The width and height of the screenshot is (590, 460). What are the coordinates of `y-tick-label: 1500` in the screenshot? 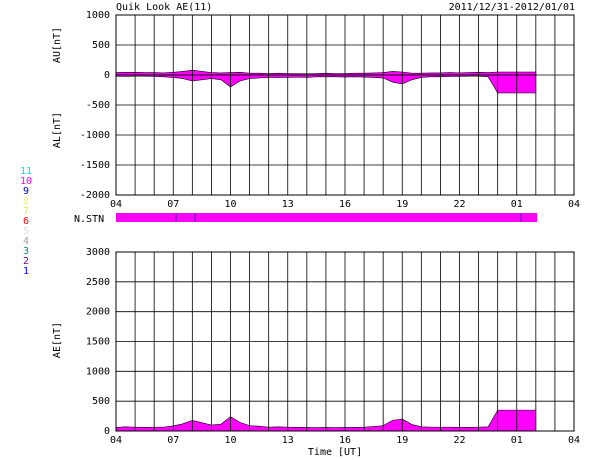 It's located at (98, 342).